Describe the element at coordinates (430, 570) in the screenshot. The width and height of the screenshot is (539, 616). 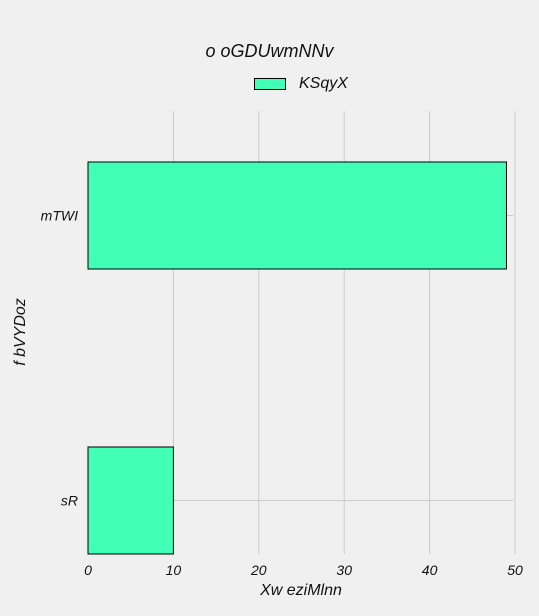
I see `x-tick-label: 40` at that location.